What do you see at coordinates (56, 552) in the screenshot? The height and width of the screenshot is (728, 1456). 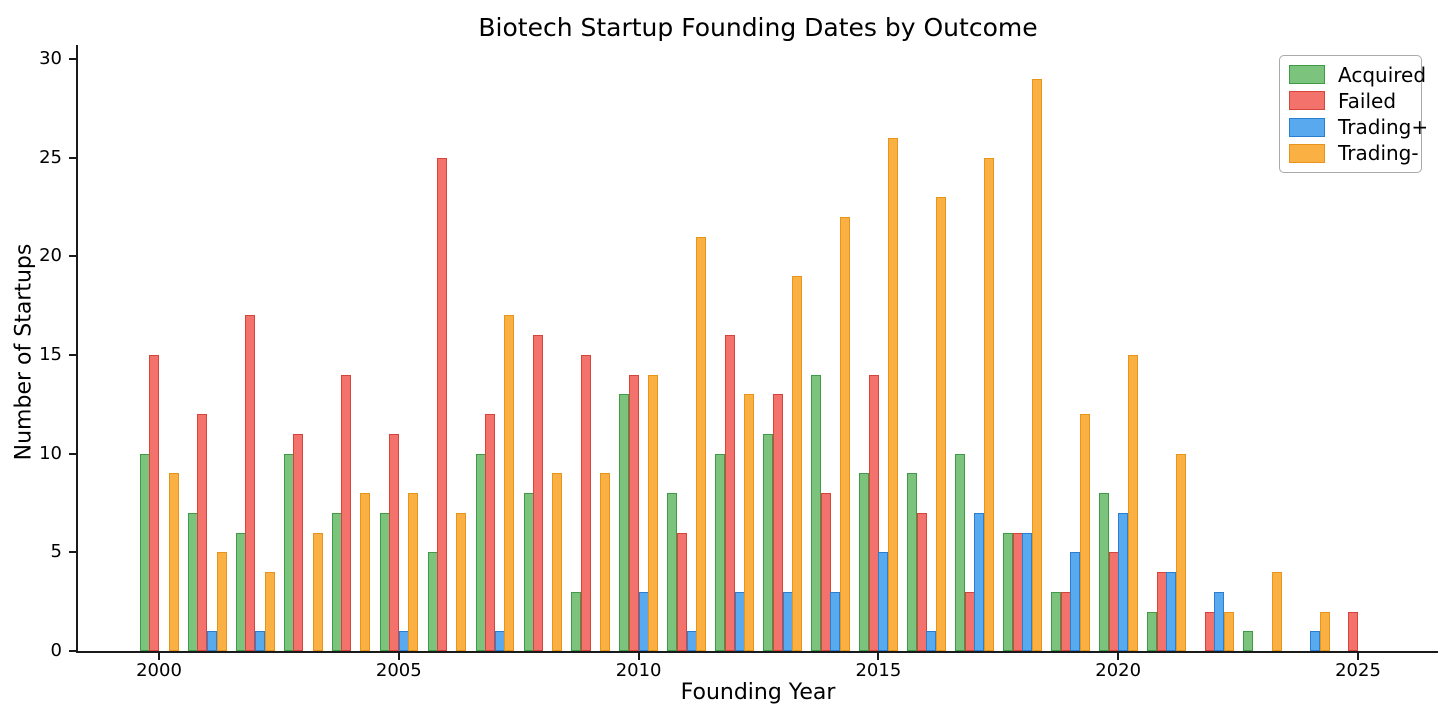 I see `y-tick-label: 5` at bounding box center [56, 552].